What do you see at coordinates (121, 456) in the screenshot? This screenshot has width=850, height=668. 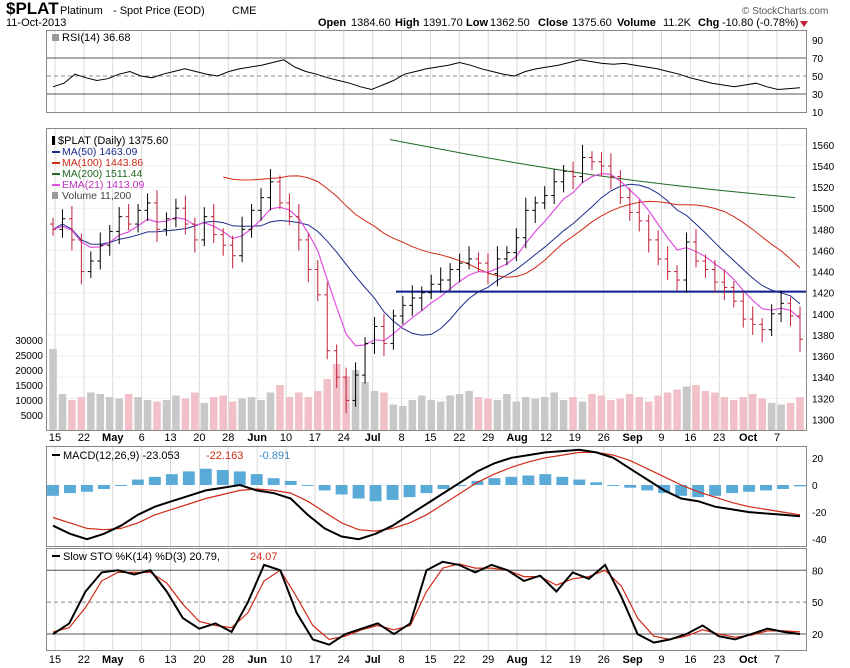 I see `macd-legend-label: MACD(12,26,9) -23.053` at bounding box center [121, 456].